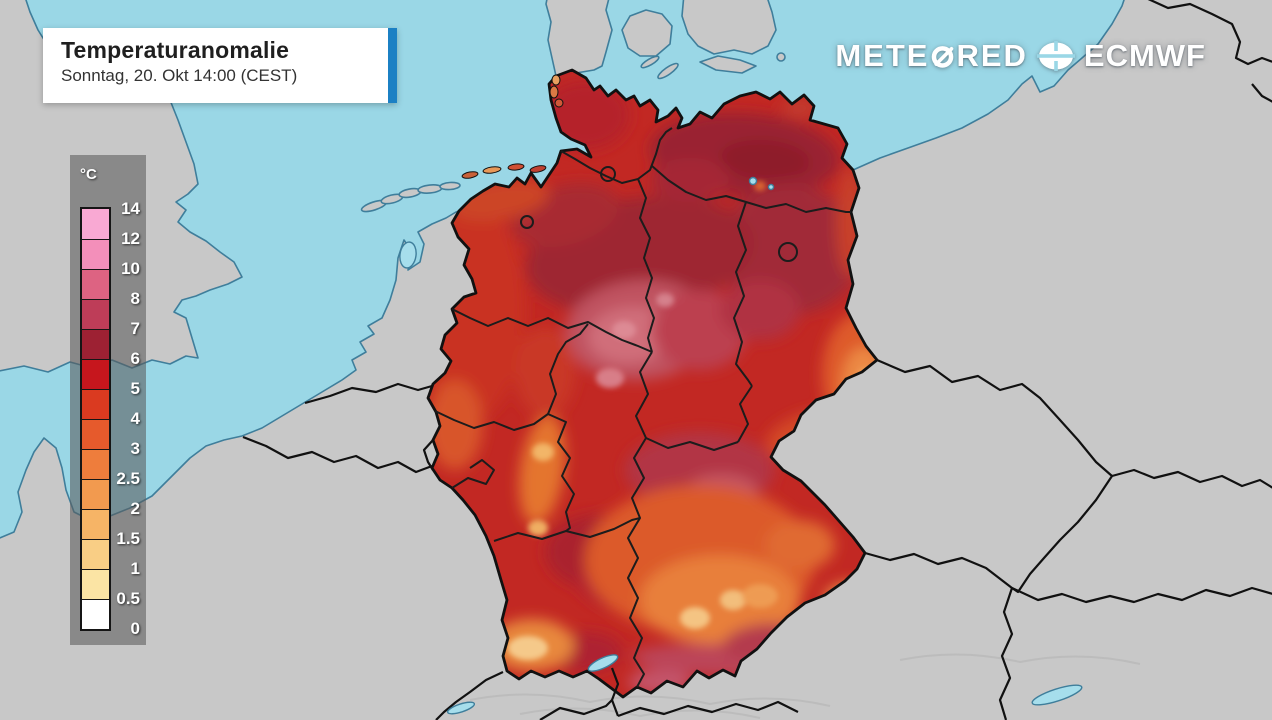 This screenshot has width=1272, height=720. Describe the element at coordinates (135, 628) in the screenshot. I see `legend-boundary-label: 0` at that location.